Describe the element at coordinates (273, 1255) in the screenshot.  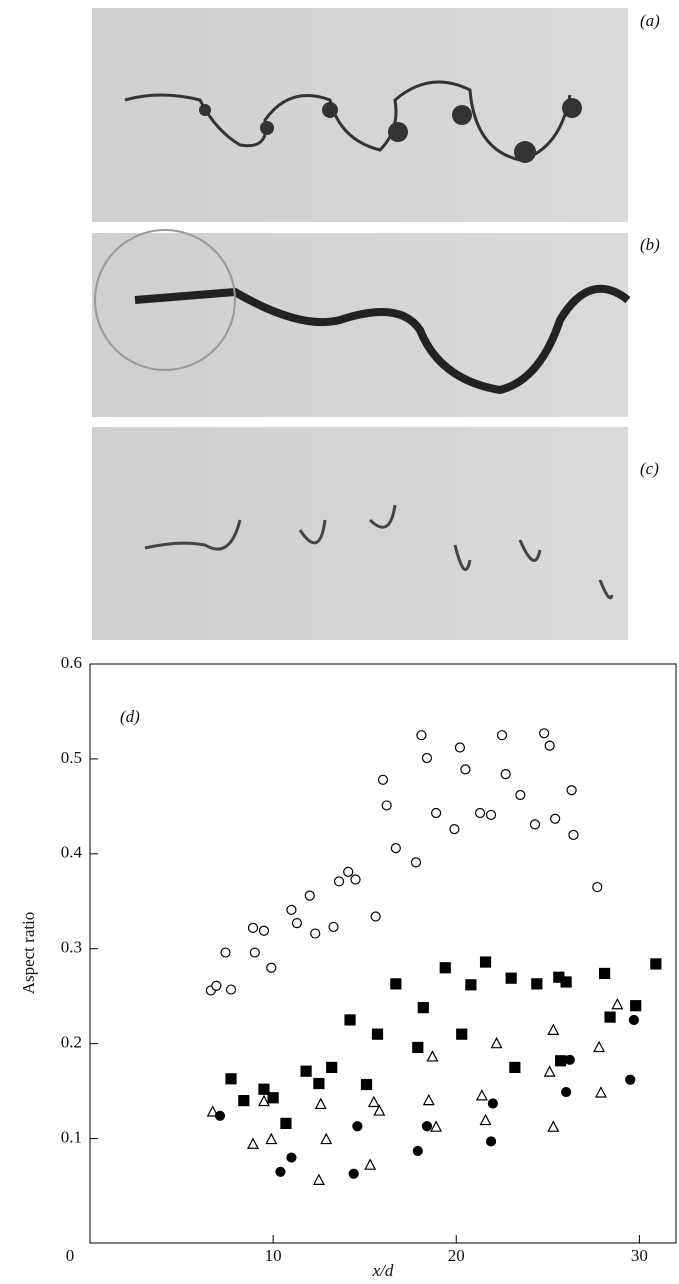
I see `x-tick-label: 10` at that location.